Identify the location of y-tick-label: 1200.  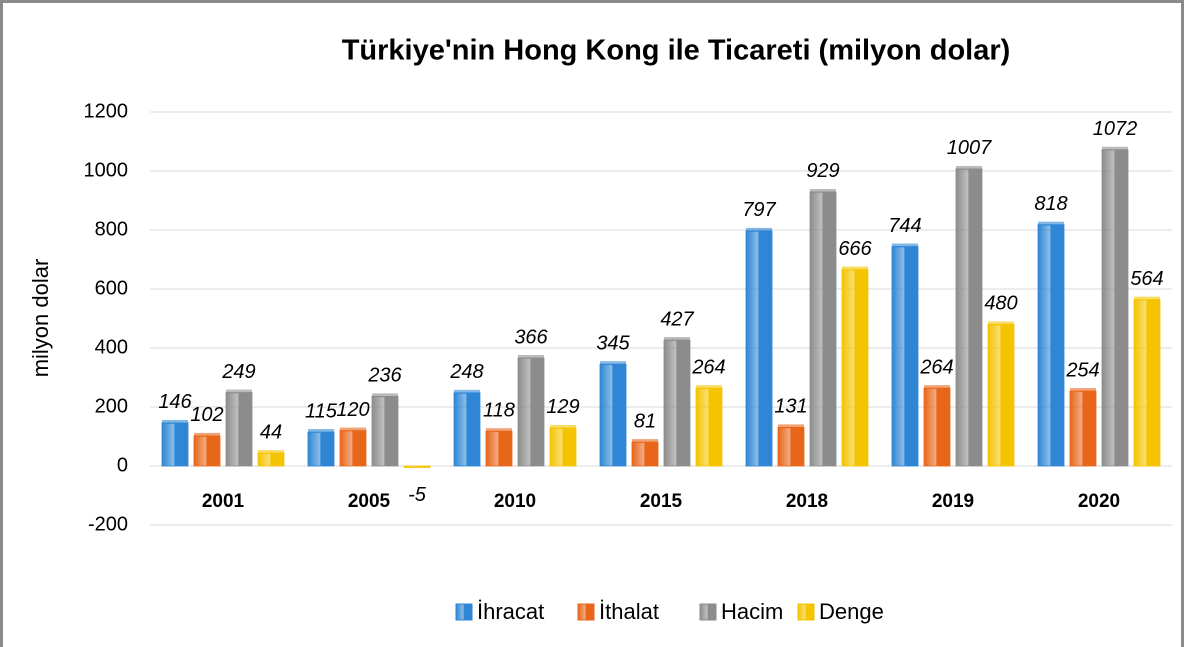
(106, 111).